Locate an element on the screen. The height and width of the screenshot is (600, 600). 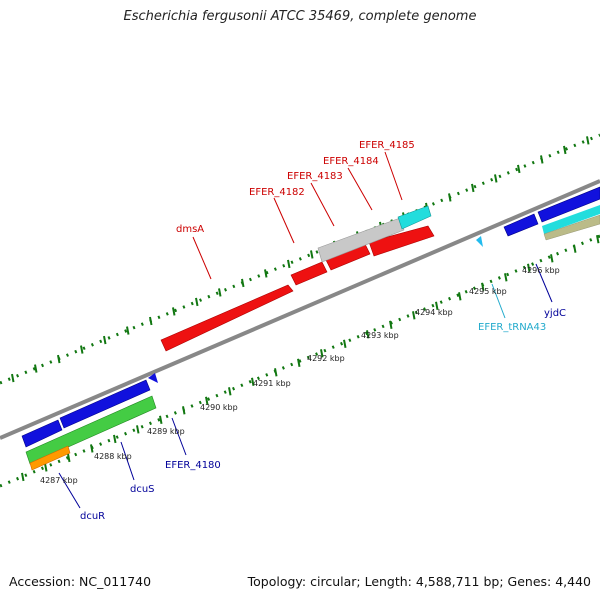
kbp-label-4293: 4293 kbp is located at coordinates (380, 335).